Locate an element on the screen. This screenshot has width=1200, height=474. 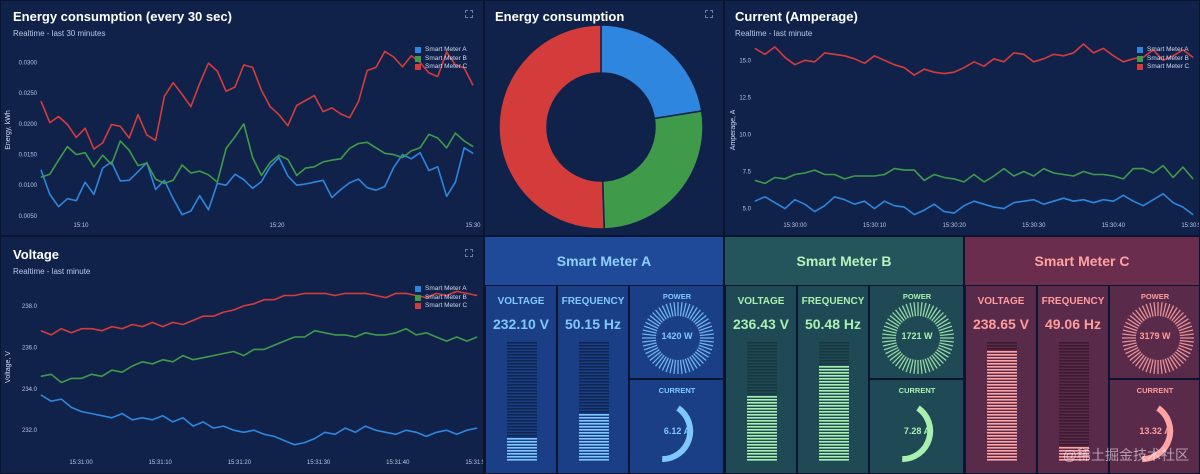
current-value: 6.12 A is located at coordinates (677, 431).